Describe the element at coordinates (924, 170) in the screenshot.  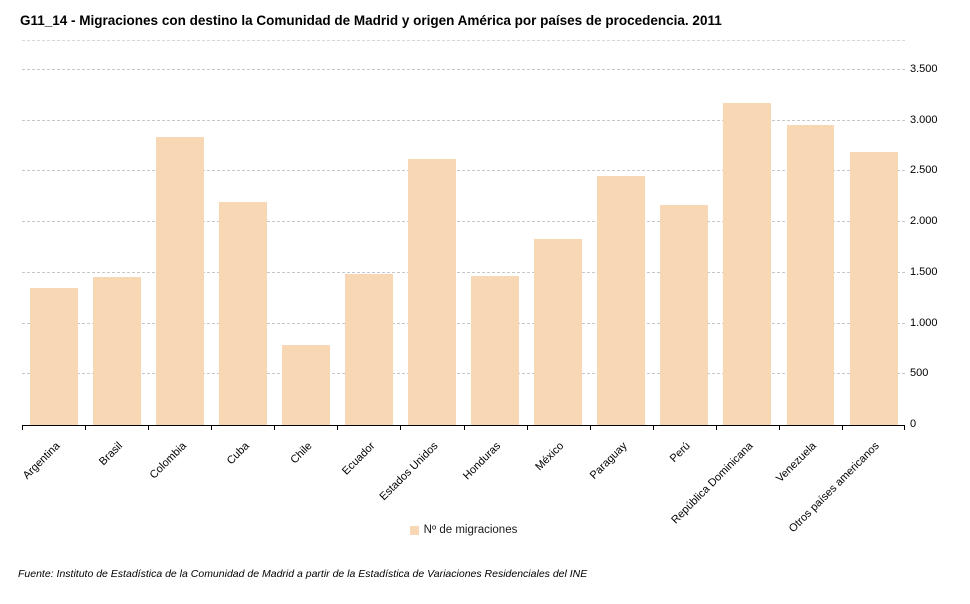
I see `y-axis-label: 2.500` at that location.